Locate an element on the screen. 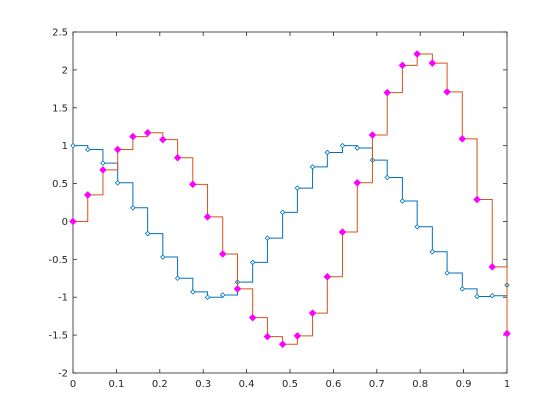 Image resolution: width=560 pixels, height=420 pixels. y-tick-label: -1 is located at coordinates (63, 298).